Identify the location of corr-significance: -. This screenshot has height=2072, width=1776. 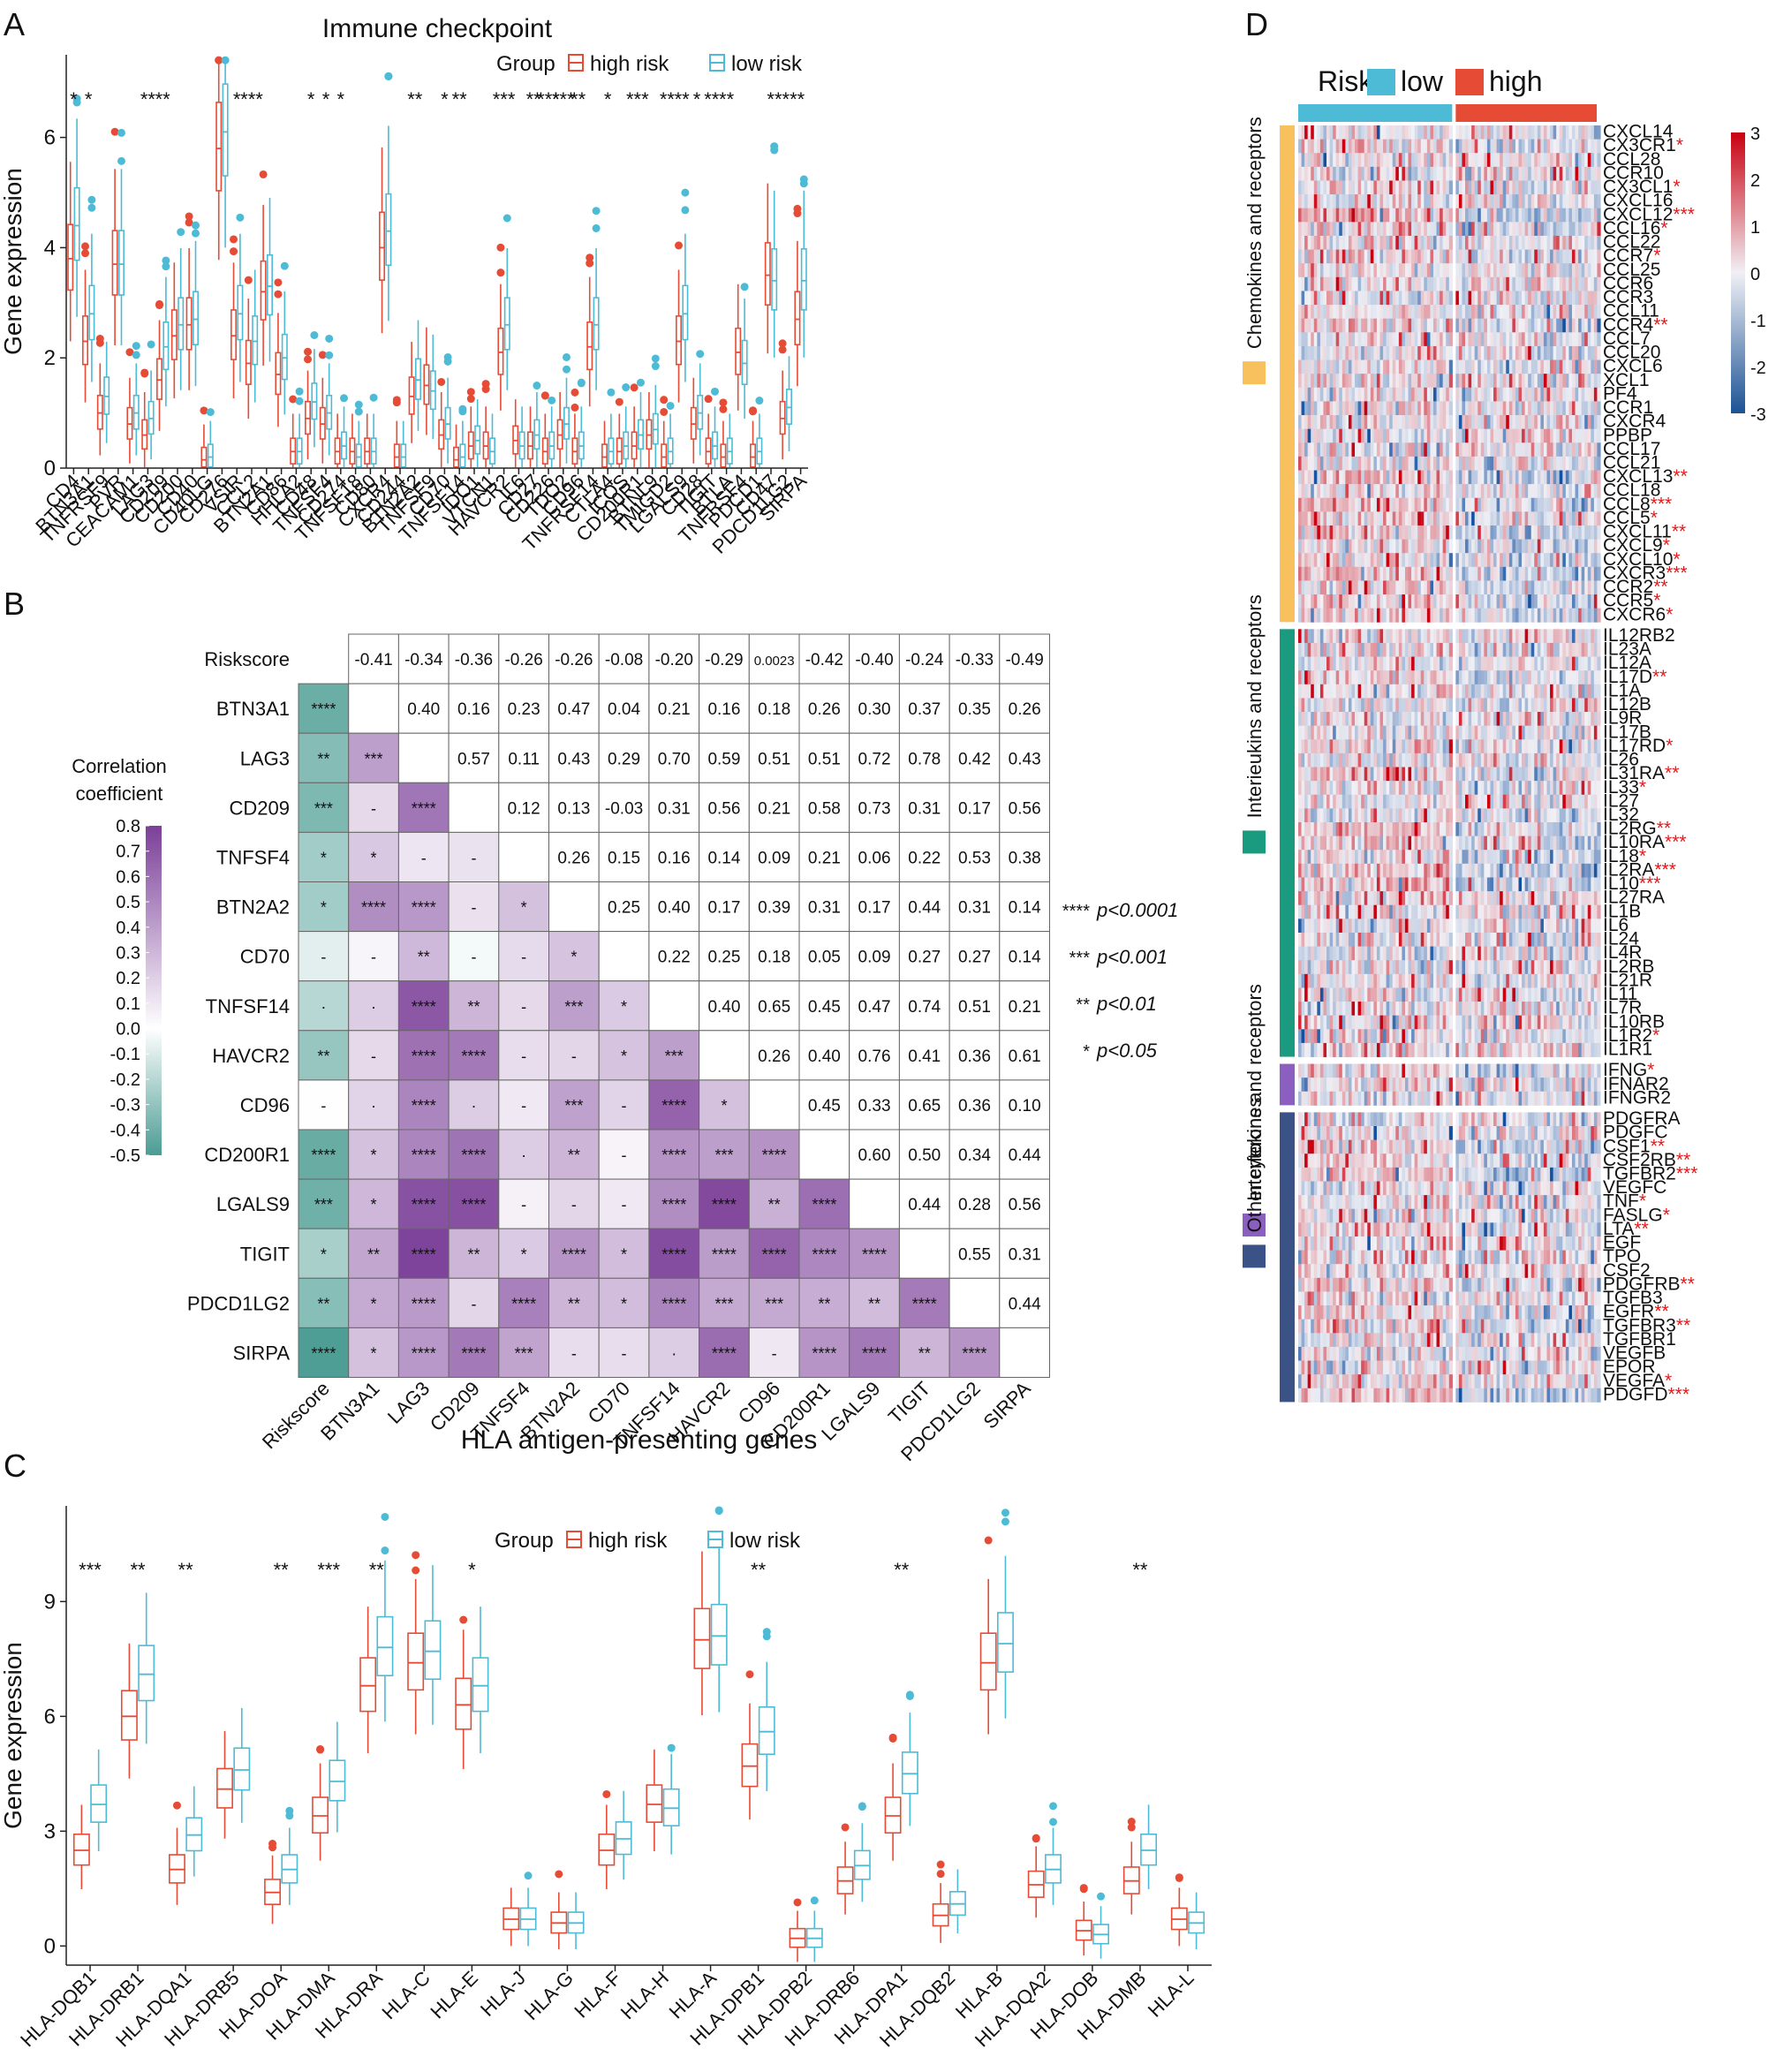
(574, 1056).